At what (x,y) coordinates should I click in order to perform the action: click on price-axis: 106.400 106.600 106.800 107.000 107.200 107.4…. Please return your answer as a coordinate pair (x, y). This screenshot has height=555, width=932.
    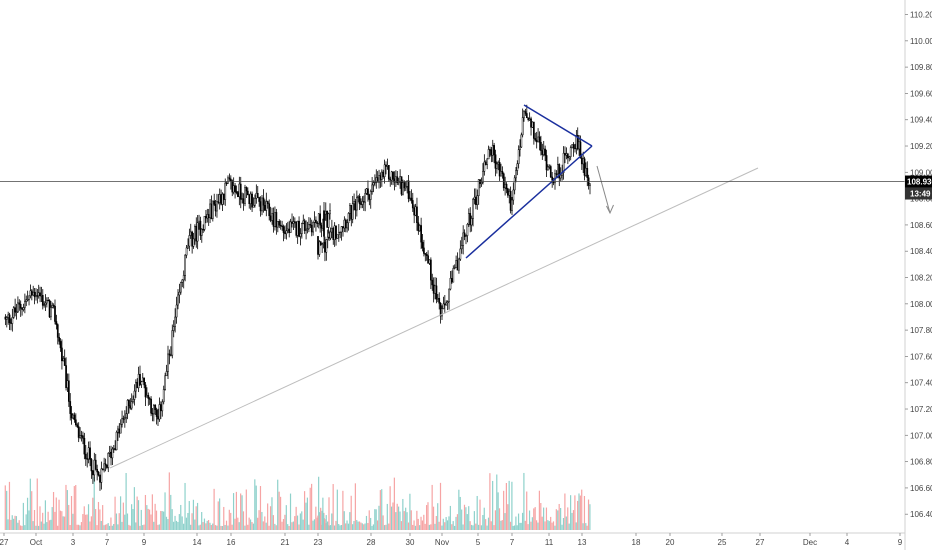
    Looking at the image, I should click on (918, 275).